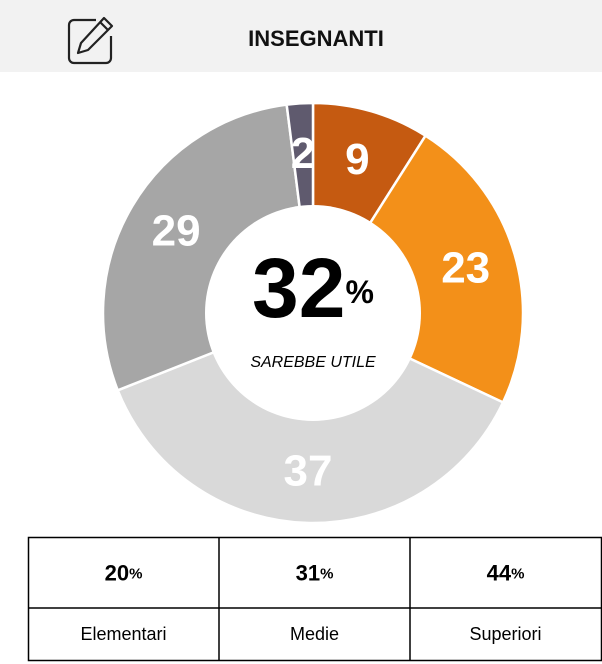 This screenshot has width=602, height=664. I want to click on center-value: 32%, so click(313, 288).